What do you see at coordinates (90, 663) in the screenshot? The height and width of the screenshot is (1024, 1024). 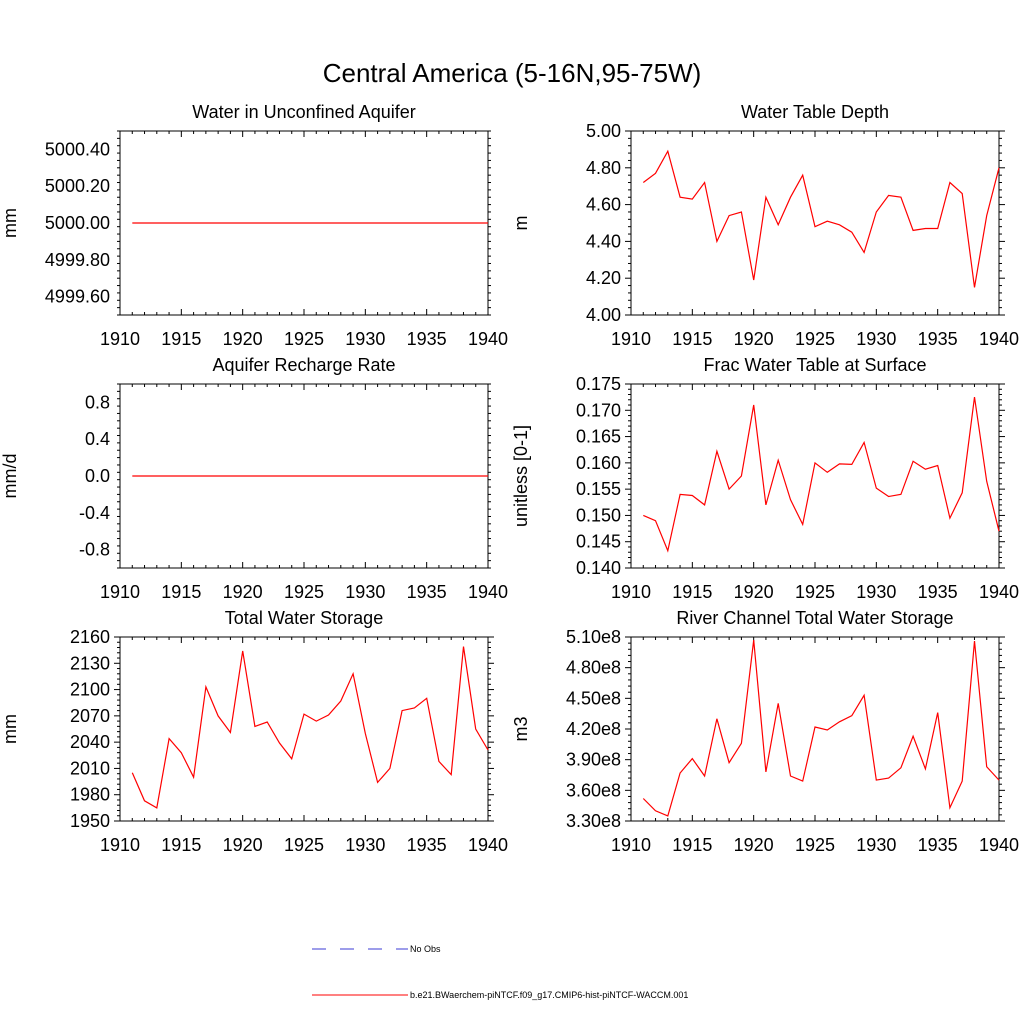 I see `y-tick-label: 2130` at bounding box center [90, 663].